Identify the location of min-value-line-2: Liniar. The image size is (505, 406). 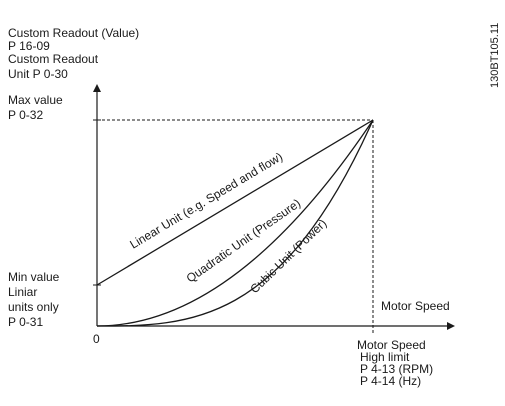
(23, 292).